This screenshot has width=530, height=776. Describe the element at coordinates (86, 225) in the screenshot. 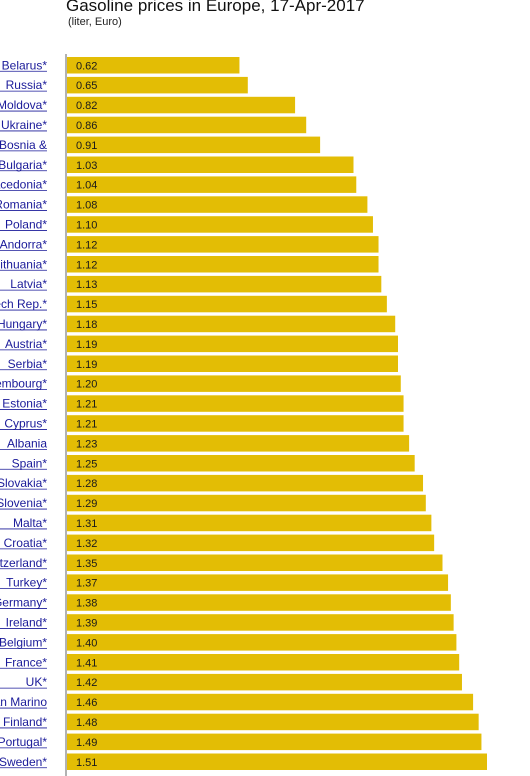

I see `bar-value-label: 1.10` at that location.